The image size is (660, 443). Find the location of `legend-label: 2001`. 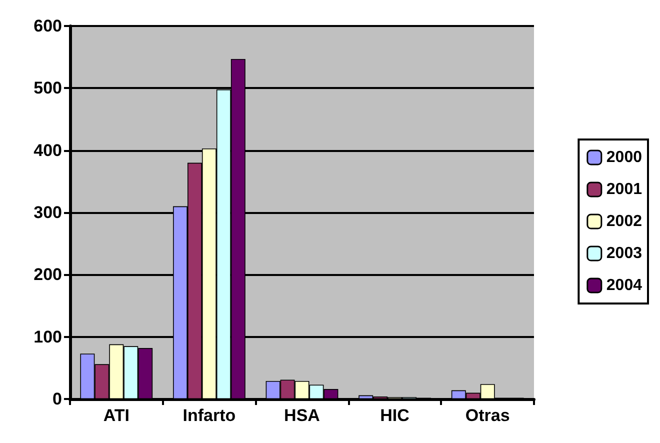

legend-label: 2001 is located at coordinates (624, 189).